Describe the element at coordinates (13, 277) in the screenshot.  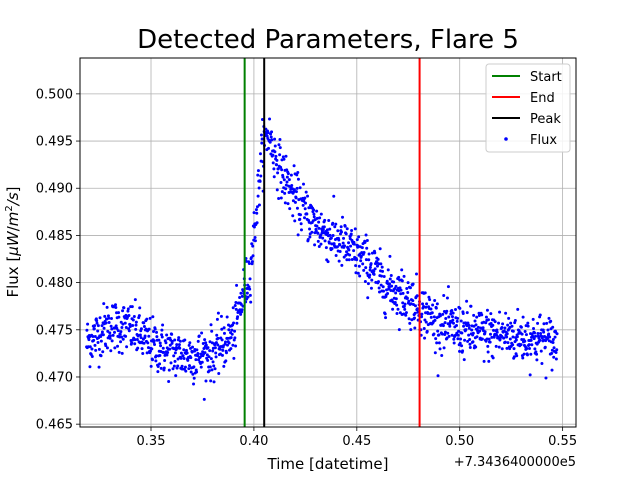
I see `y-label-prefix: Flux [` at that location.